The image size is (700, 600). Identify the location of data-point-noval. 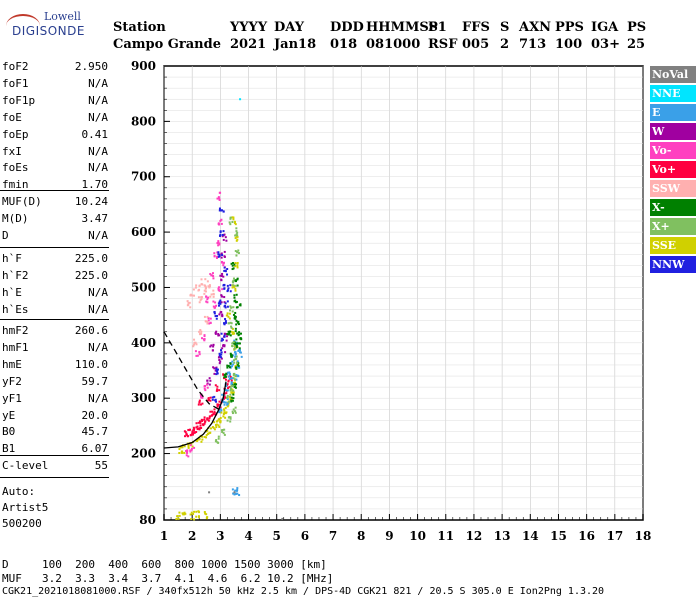
(234, 492).